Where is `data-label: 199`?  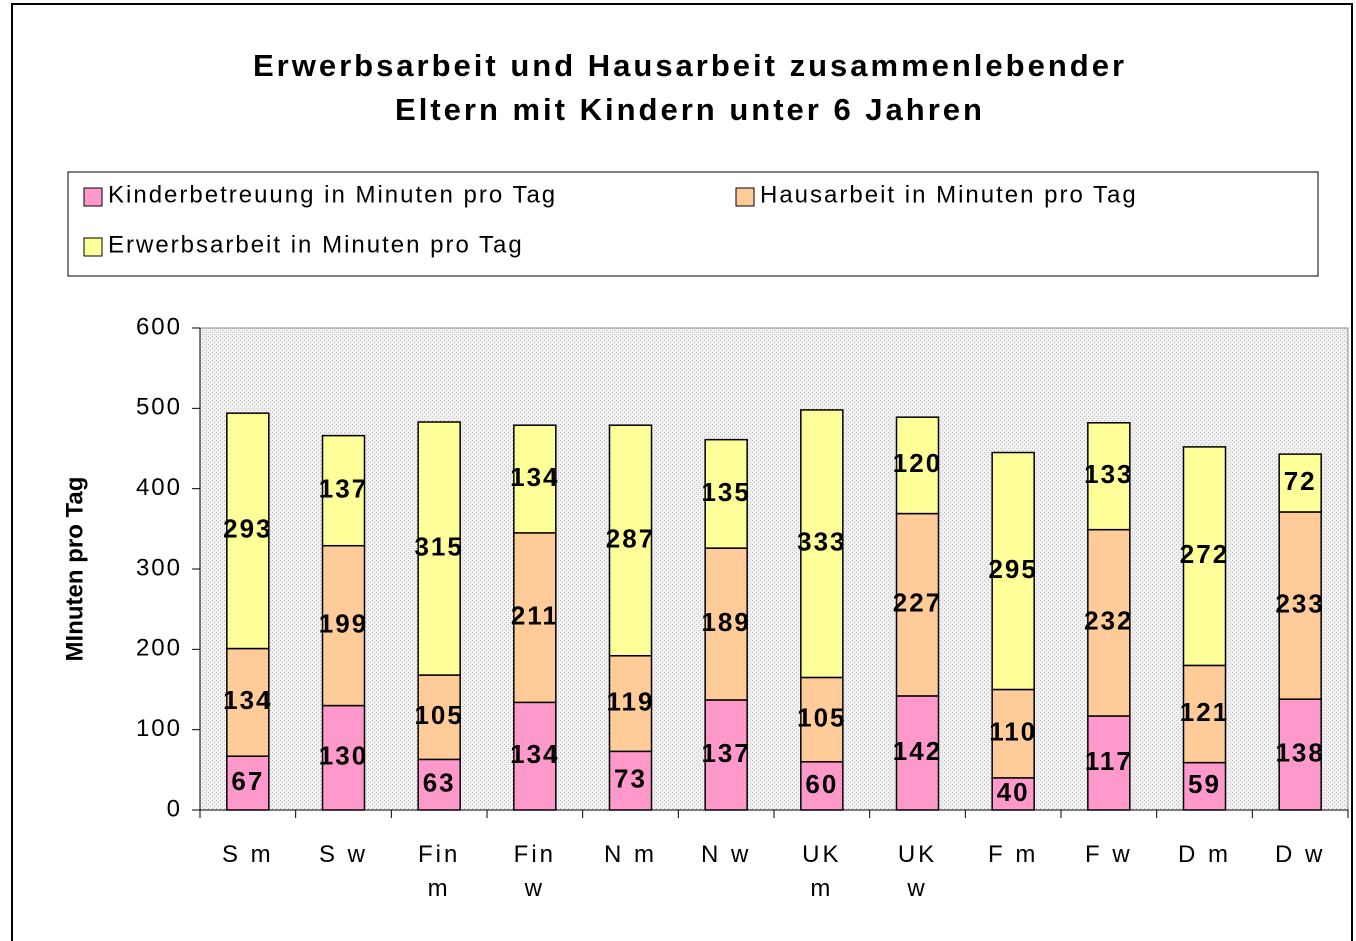 data-label: 199 is located at coordinates (343, 624).